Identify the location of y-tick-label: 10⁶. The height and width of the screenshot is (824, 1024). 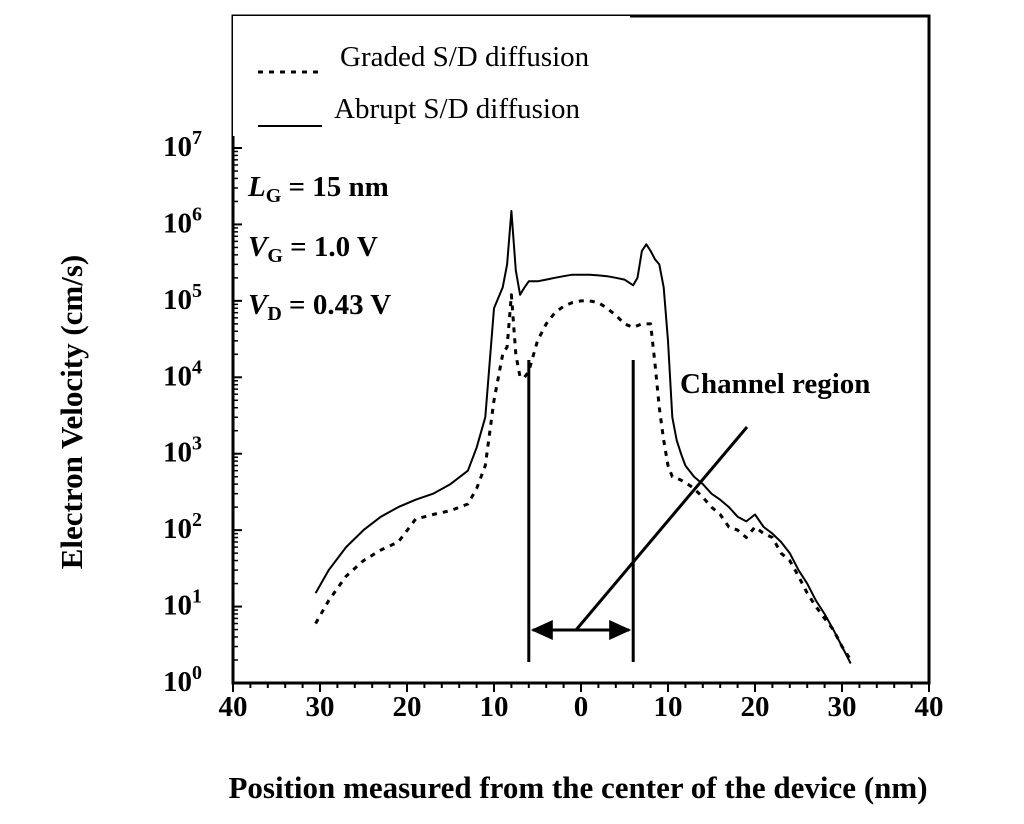
(182, 221).